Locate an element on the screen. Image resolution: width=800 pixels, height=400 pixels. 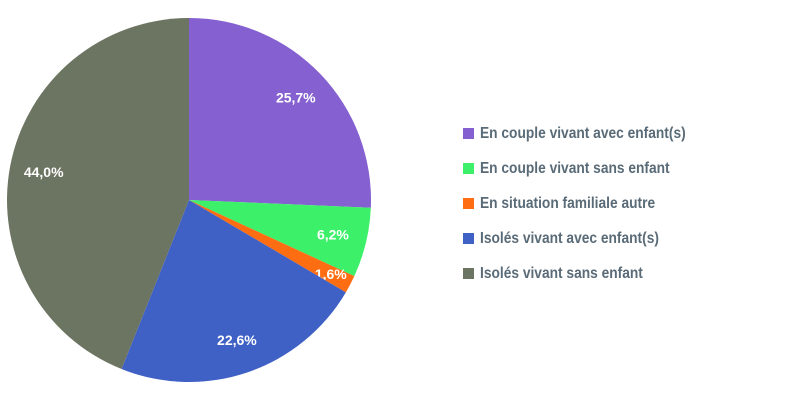
legend-label: En situation familiale autre is located at coordinates (568, 203).